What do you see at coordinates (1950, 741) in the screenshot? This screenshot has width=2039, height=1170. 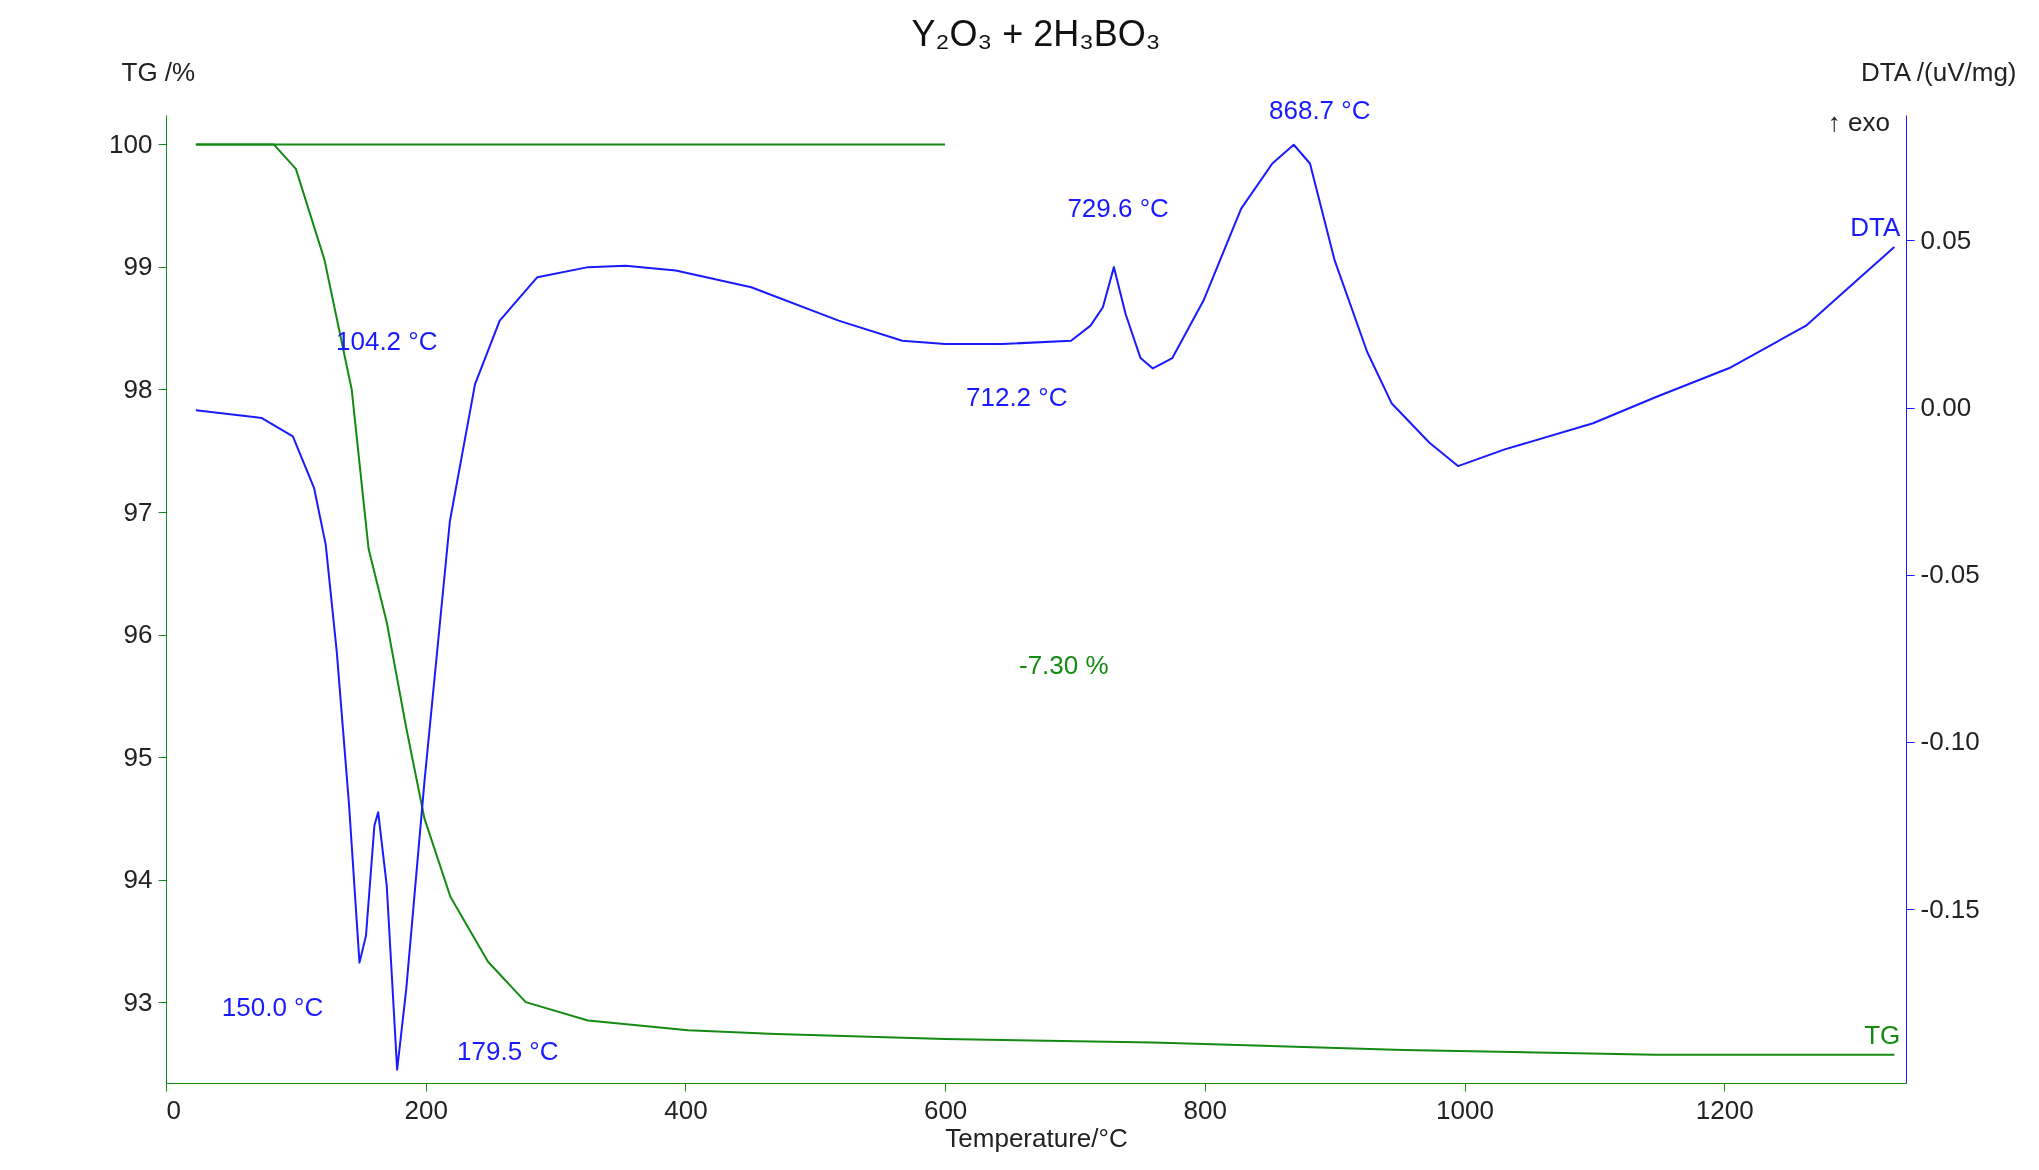 I see `y2-tick-label: -0.10` at bounding box center [1950, 741].